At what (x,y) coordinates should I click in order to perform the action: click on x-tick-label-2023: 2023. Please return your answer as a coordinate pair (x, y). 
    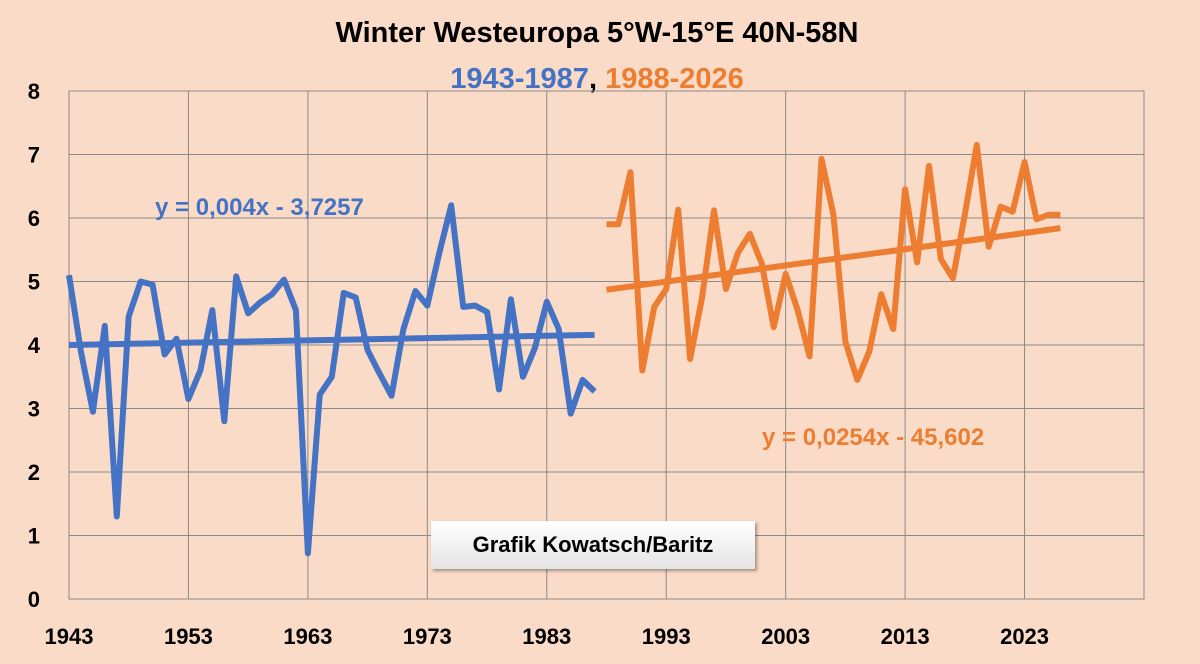
    Looking at the image, I should click on (1024, 636).